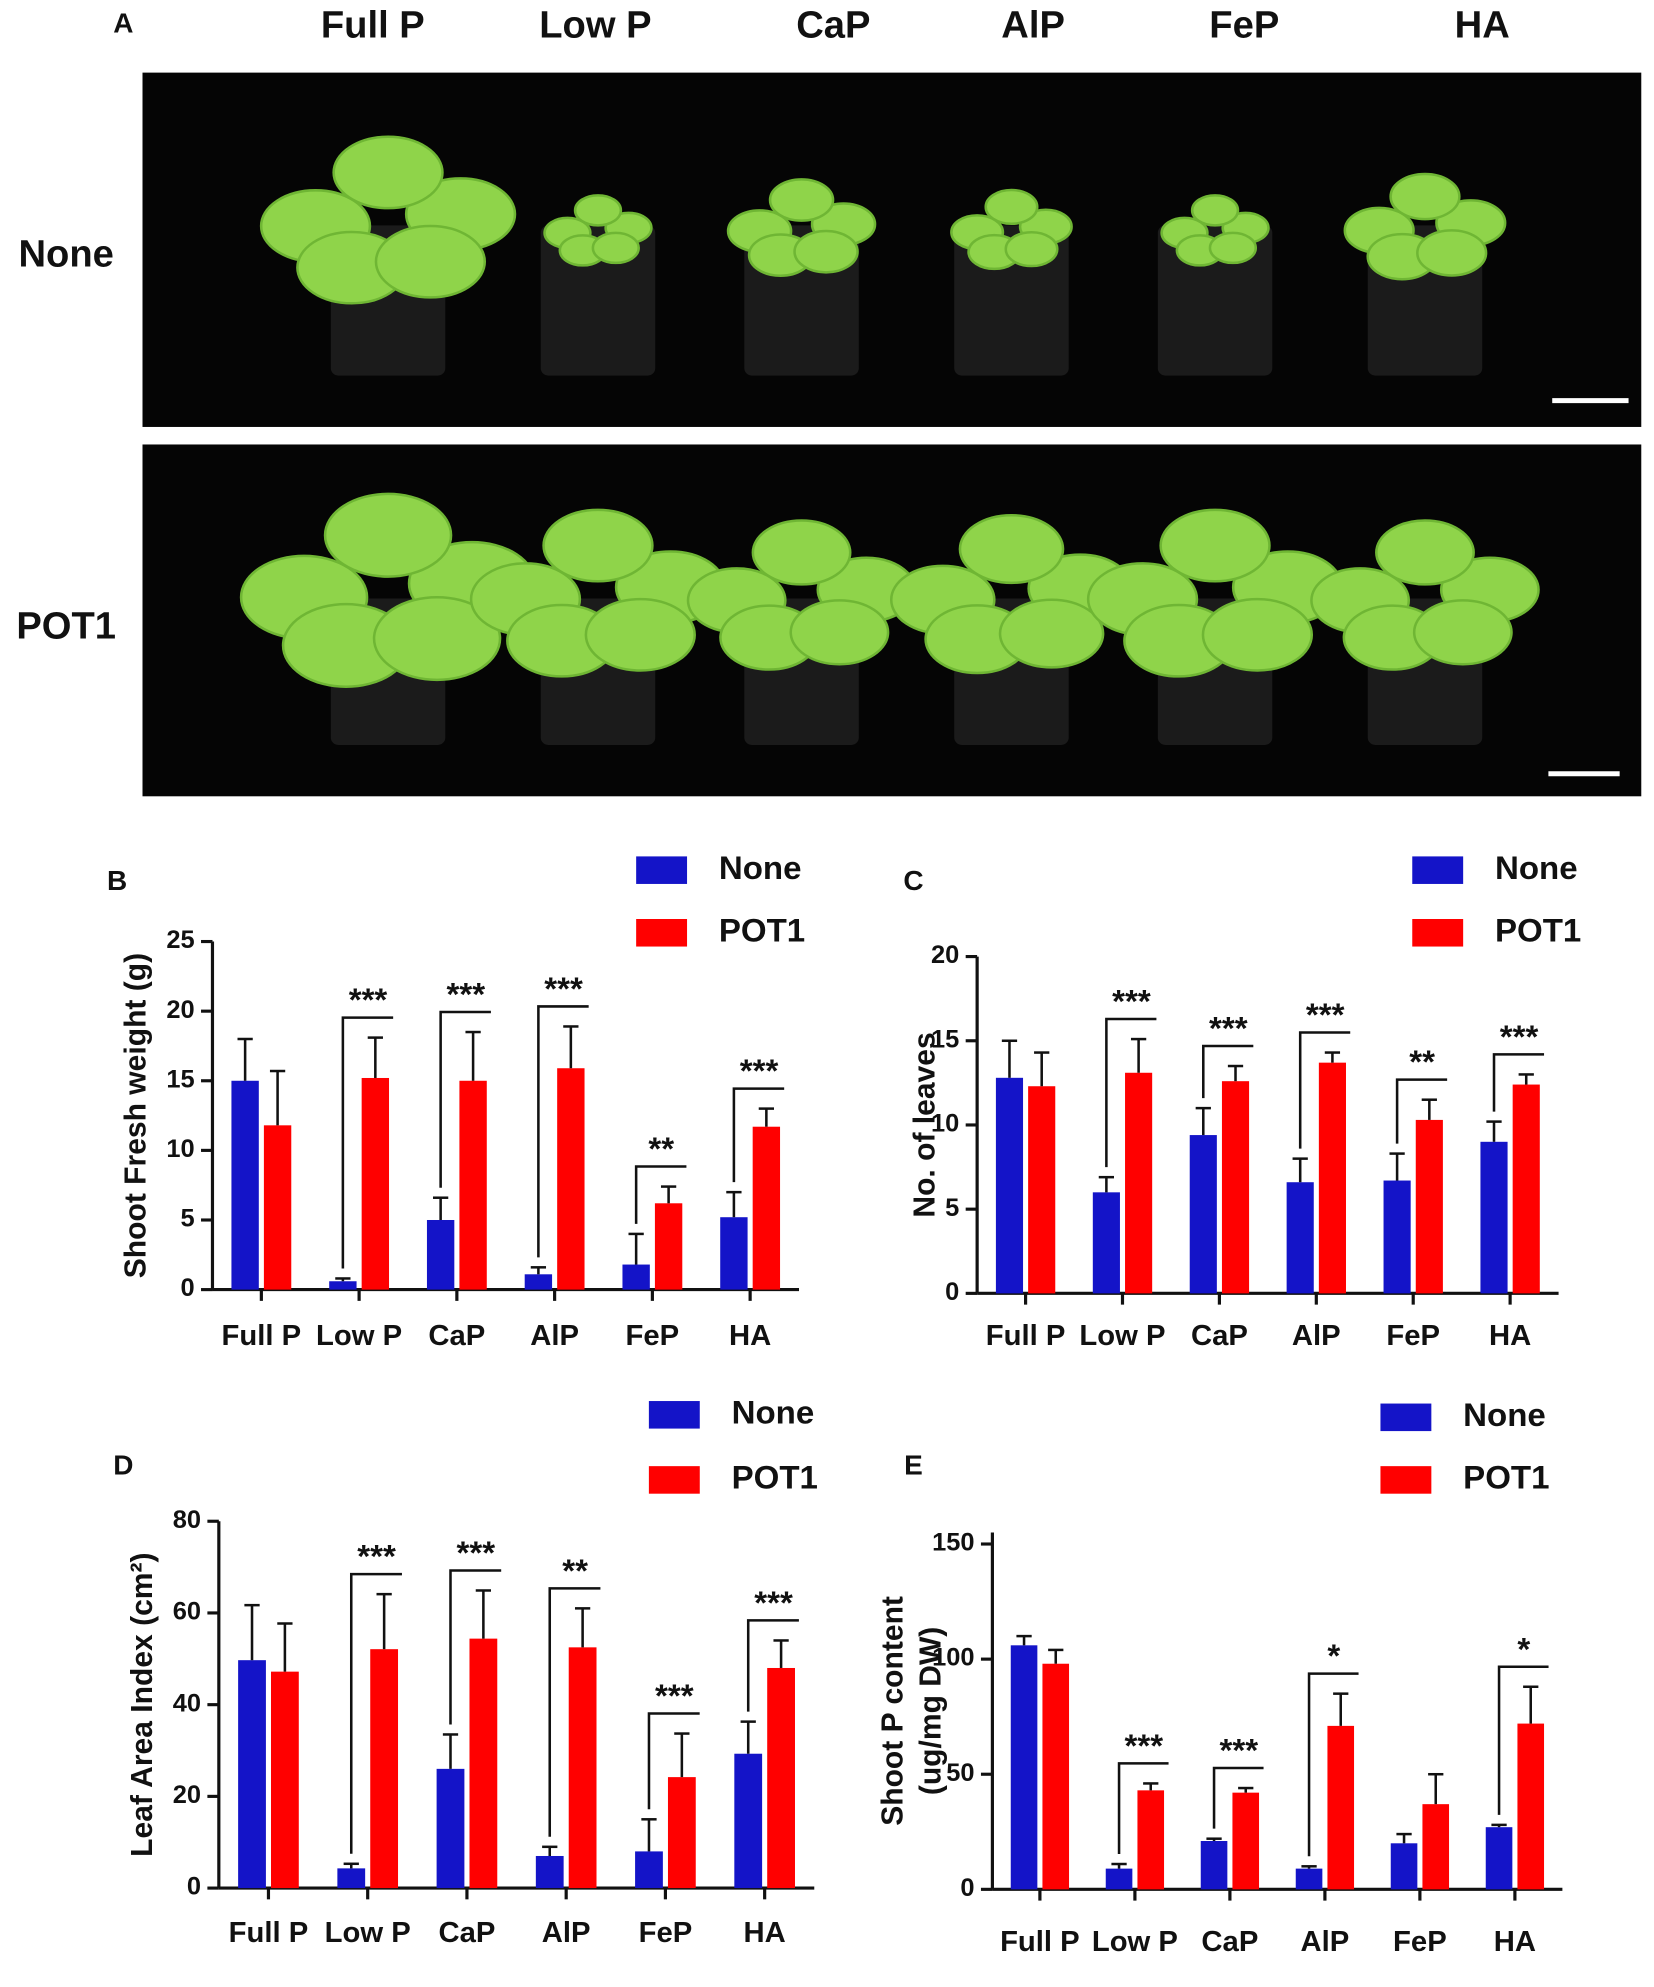 The image size is (1654, 1987). I want to click on significance-label: *, so click(1333, 1655).